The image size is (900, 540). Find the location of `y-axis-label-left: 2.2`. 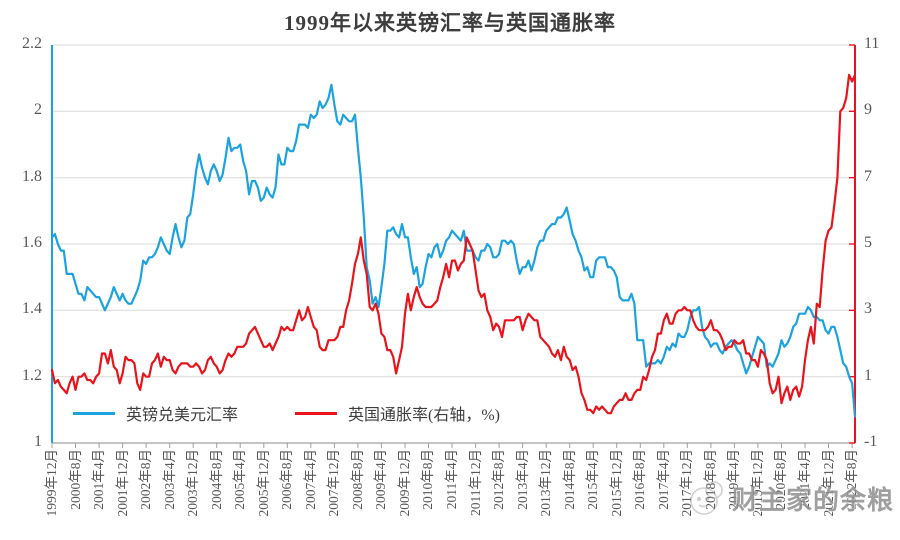

y-axis-label-left: 2.2 is located at coordinates (32, 43).